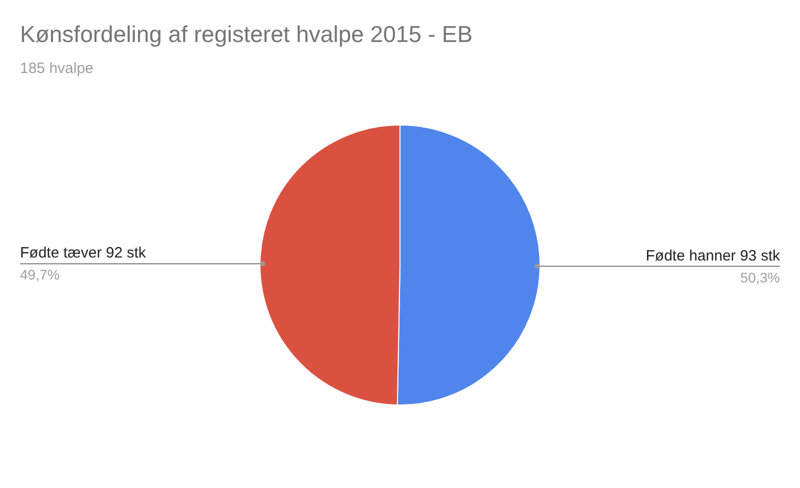 Image resolution: width=800 pixels, height=488 pixels. What do you see at coordinates (57, 68) in the screenshot?
I see `chart-subtitle: 185 hvalpe` at bounding box center [57, 68].